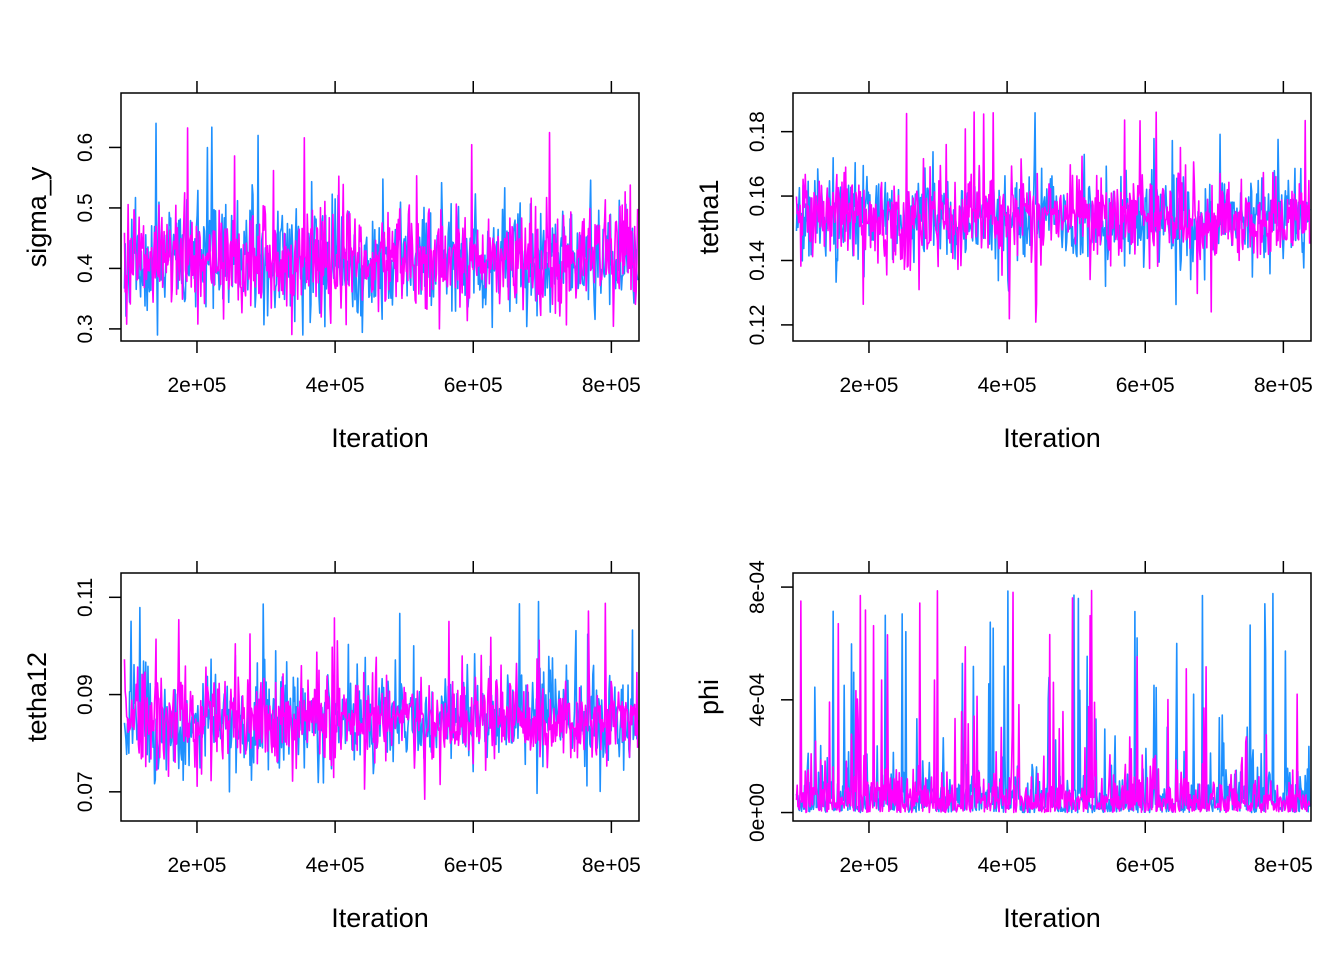 The image size is (1344, 960). What do you see at coordinates (757, 324) in the screenshot?
I see `y-tick-label: 0.12` at bounding box center [757, 324].